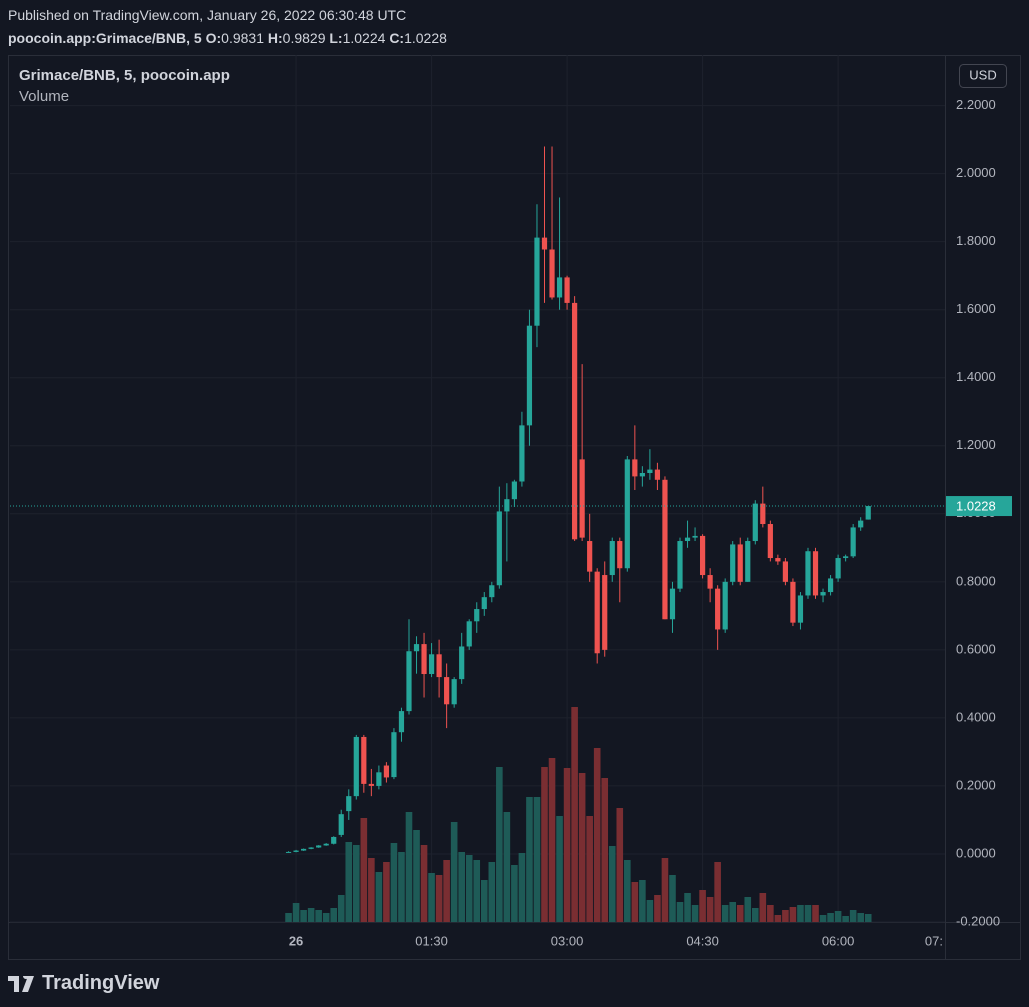 Image resolution: width=1029 pixels, height=1007 pixels. I want to click on y-tick-label: 1.4000, so click(976, 376).